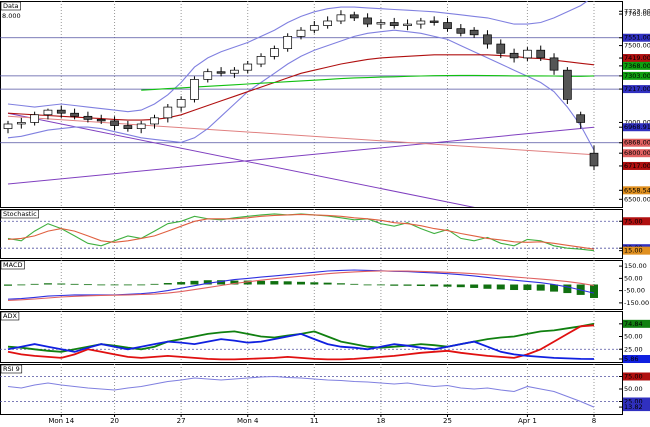 The image size is (650, 427). Describe the element at coordinates (11, 369) in the screenshot. I see `panel-title: RSI 9` at that location.